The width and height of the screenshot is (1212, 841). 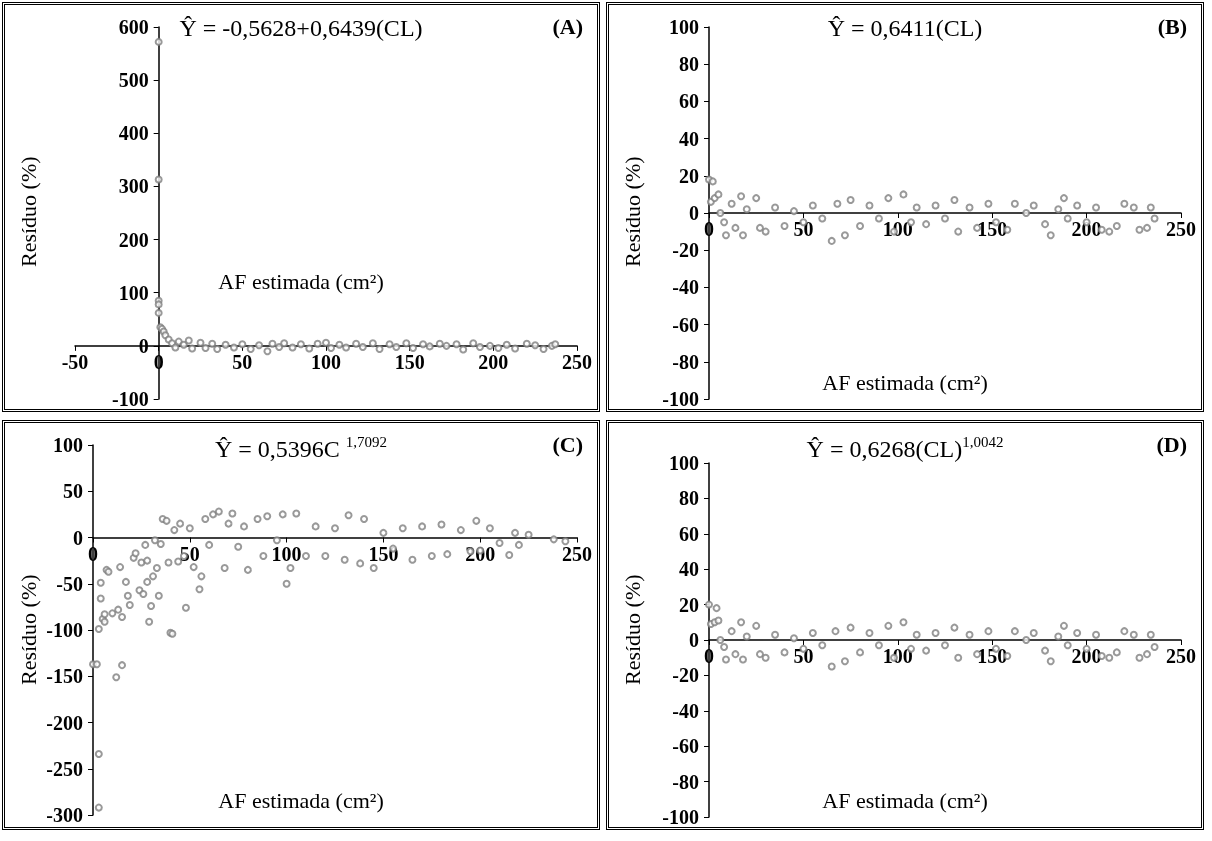 I want to click on annotation: (A), so click(x=568, y=26).